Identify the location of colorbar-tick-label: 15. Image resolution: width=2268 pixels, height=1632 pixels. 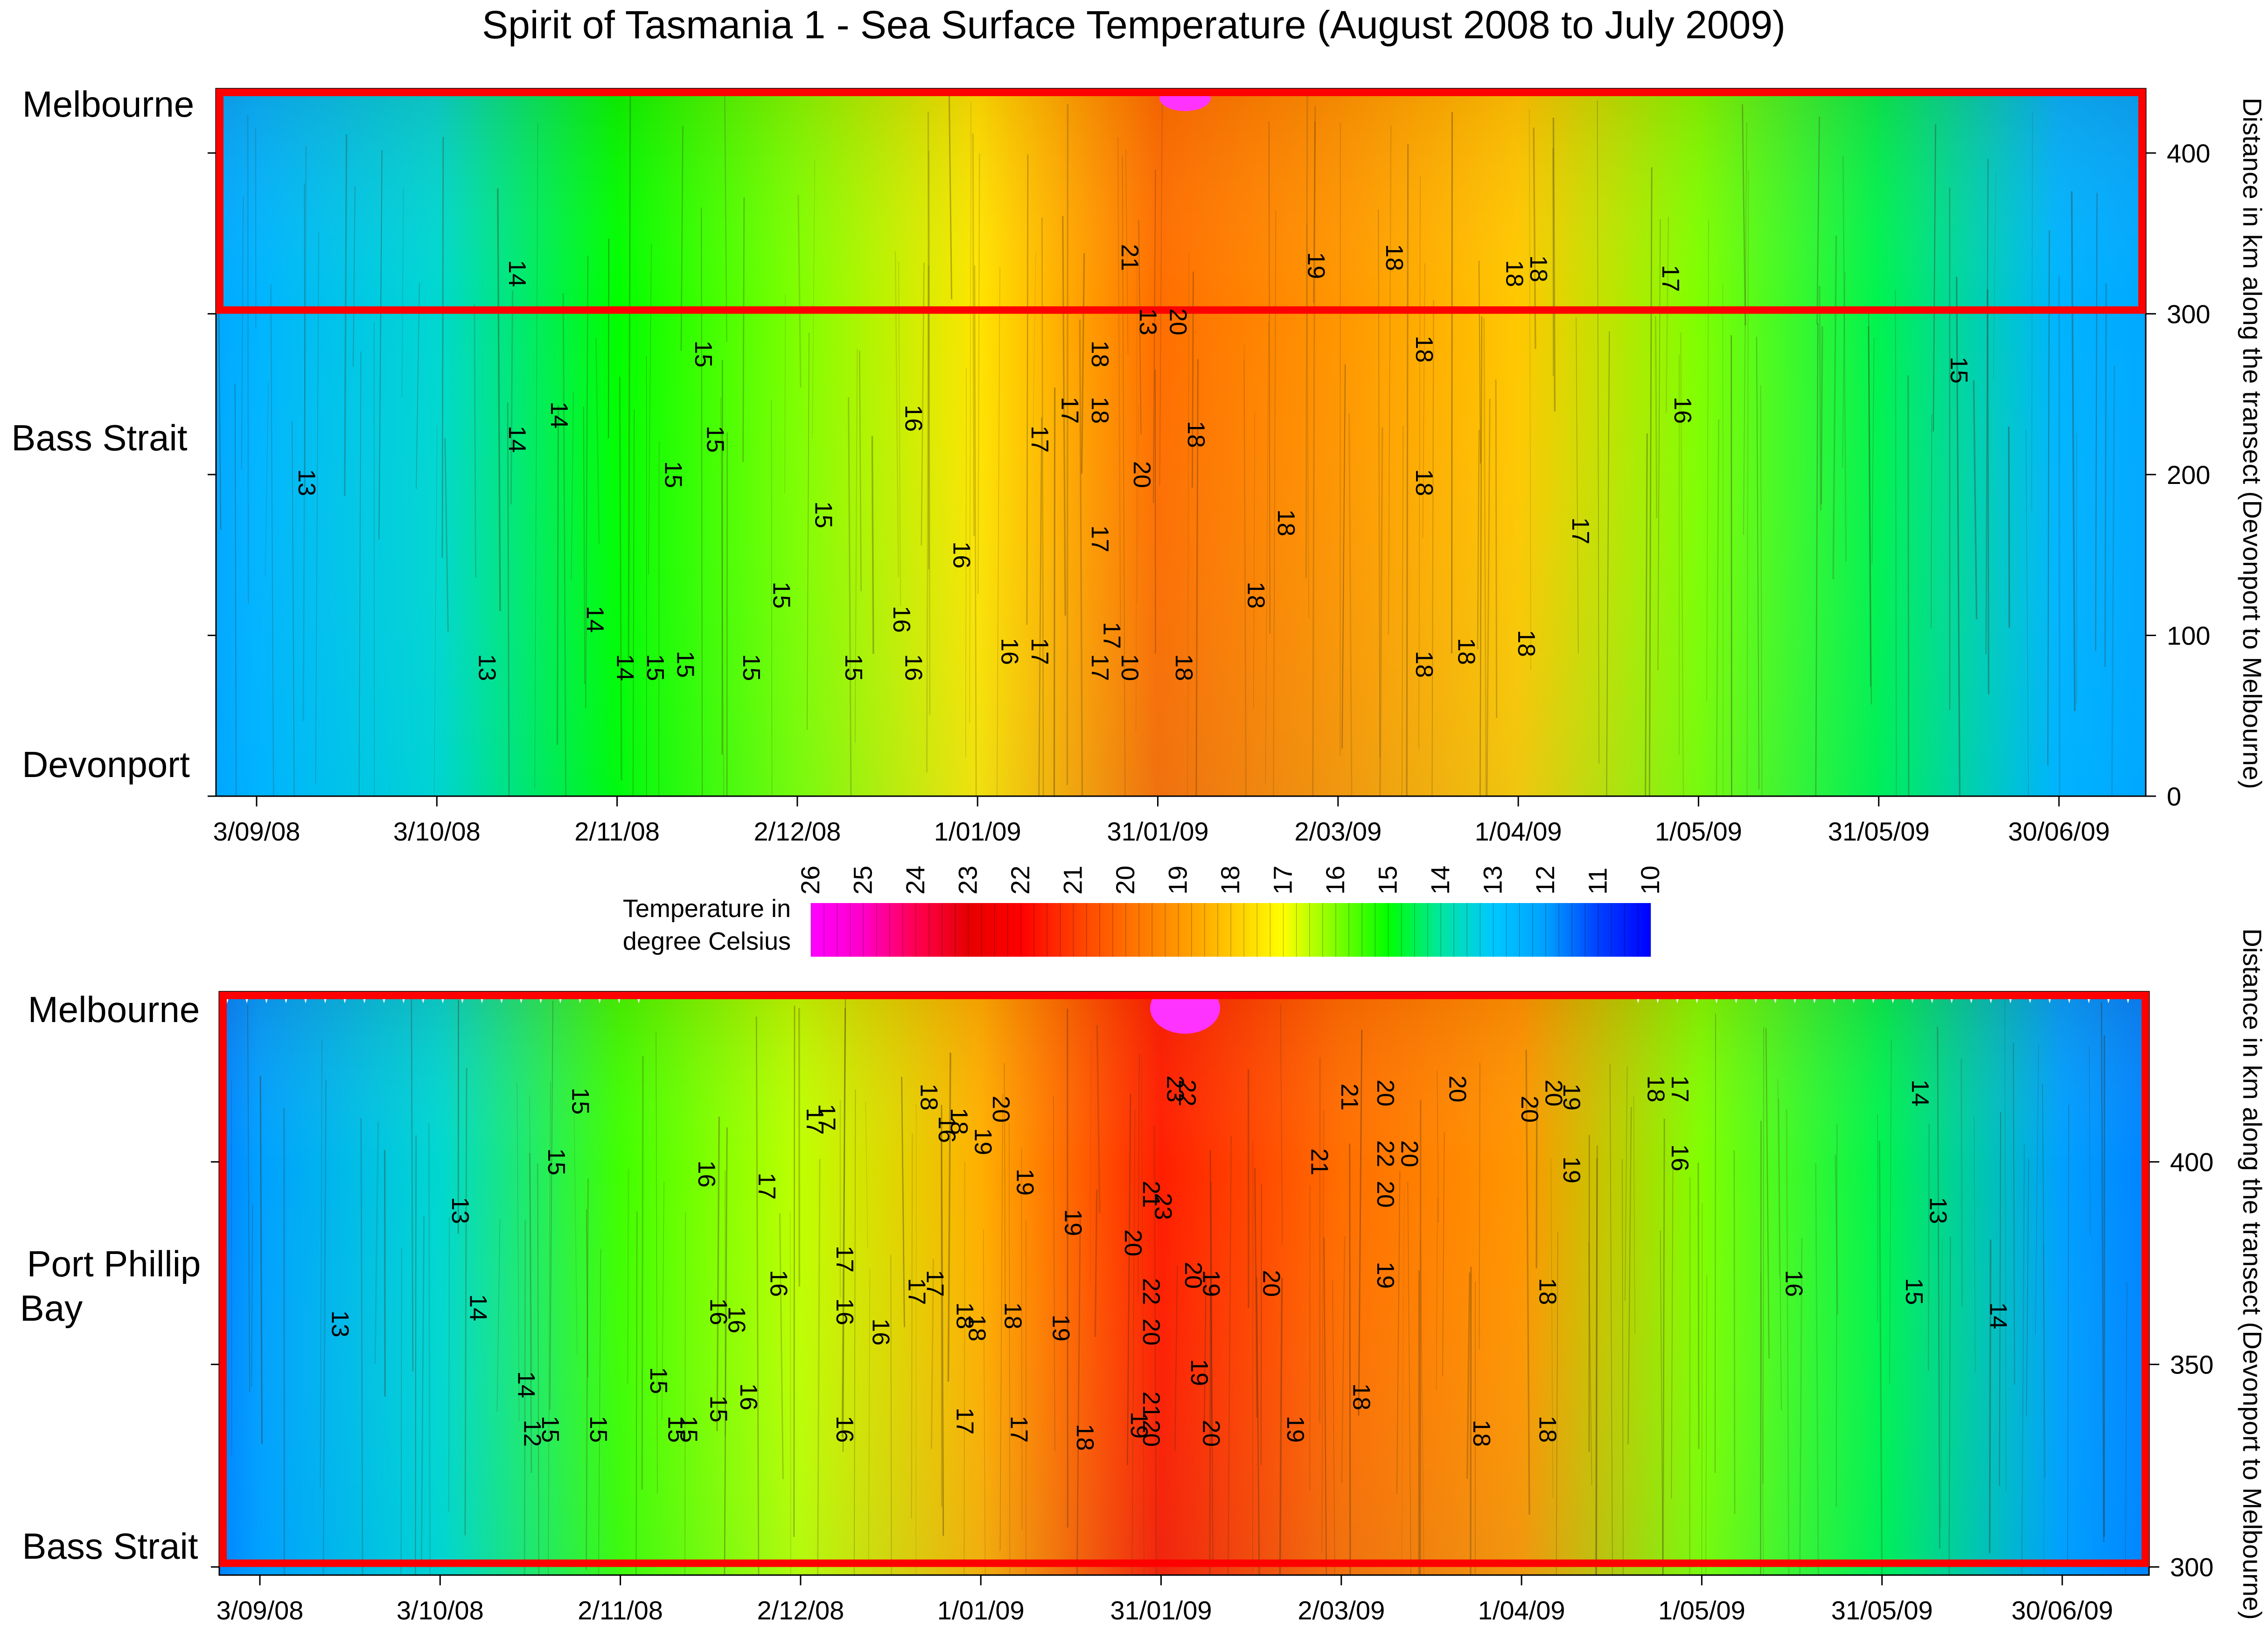
(1388, 880).